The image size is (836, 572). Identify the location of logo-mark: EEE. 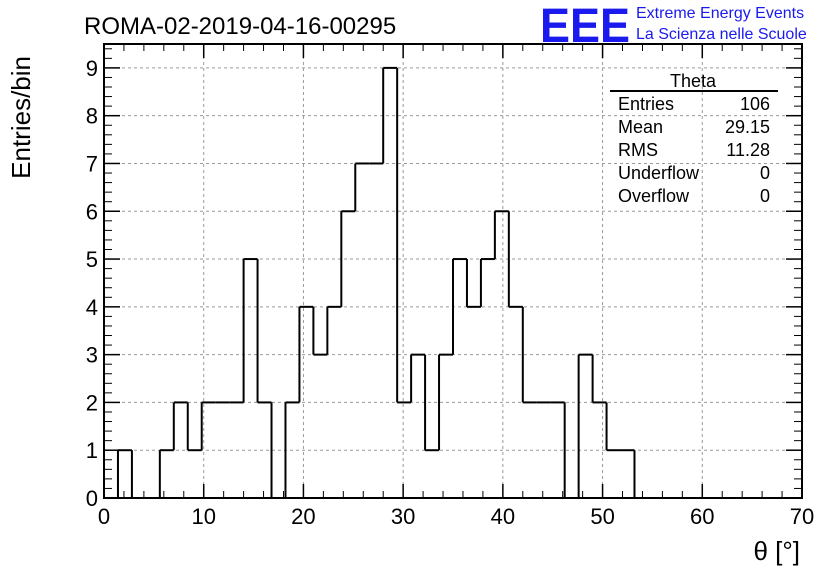
(585, 26).